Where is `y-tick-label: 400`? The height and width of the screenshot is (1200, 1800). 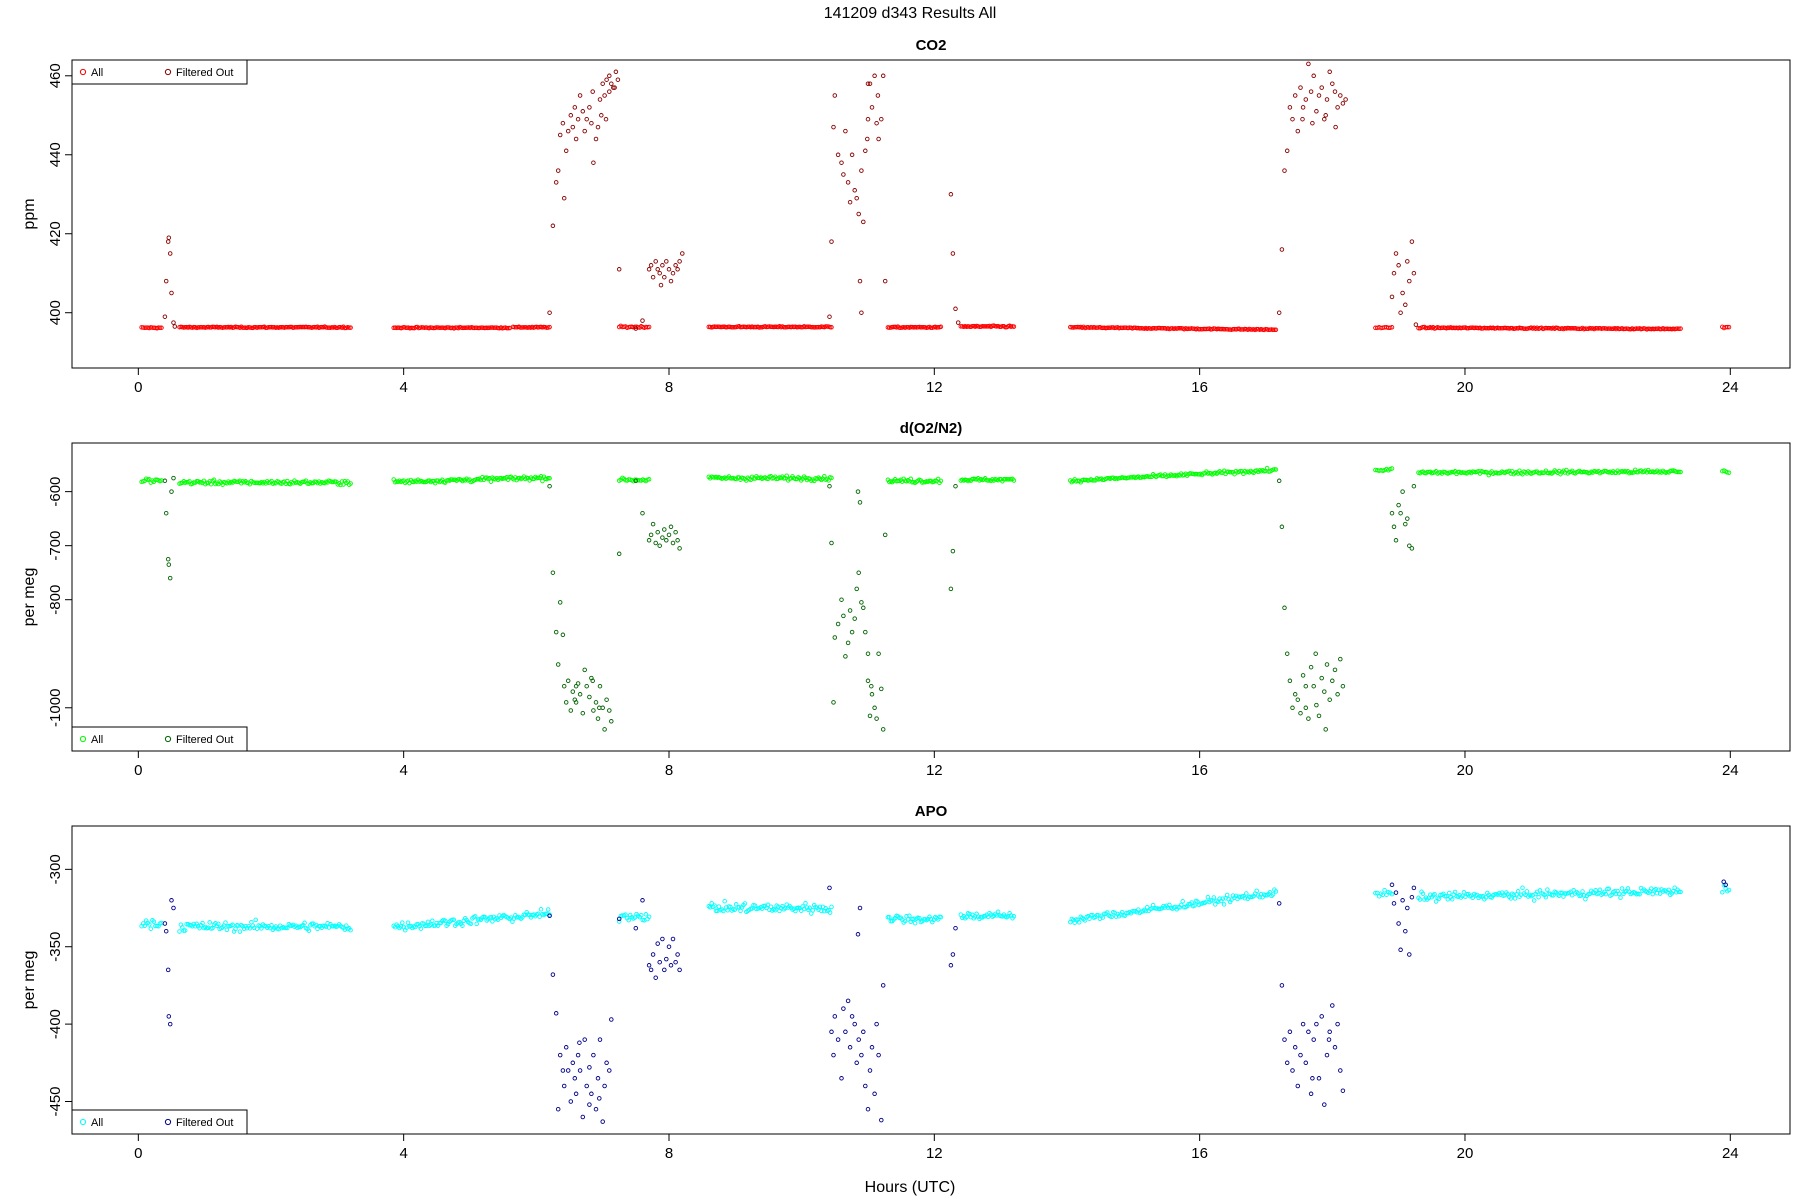 y-tick-label: 400 is located at coordinates (55, 312).